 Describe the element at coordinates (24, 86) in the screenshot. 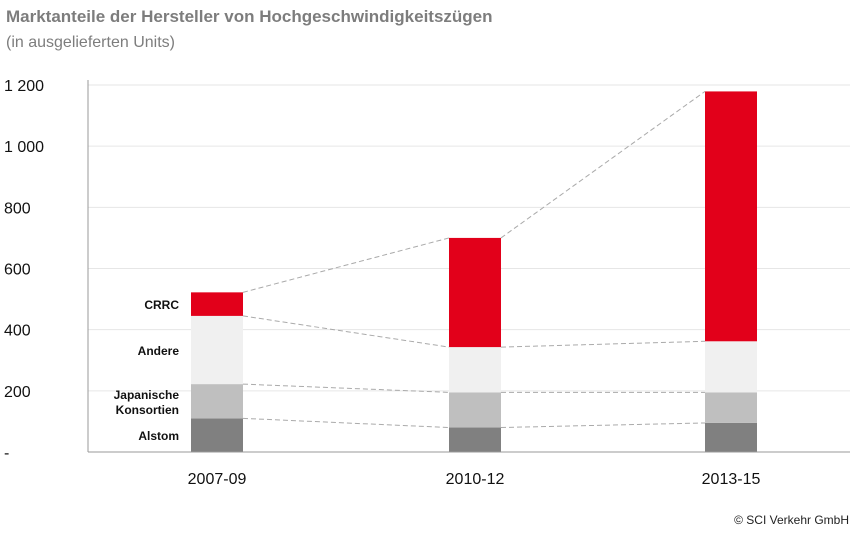

I see `y-tick-label: 1 200` at that location.